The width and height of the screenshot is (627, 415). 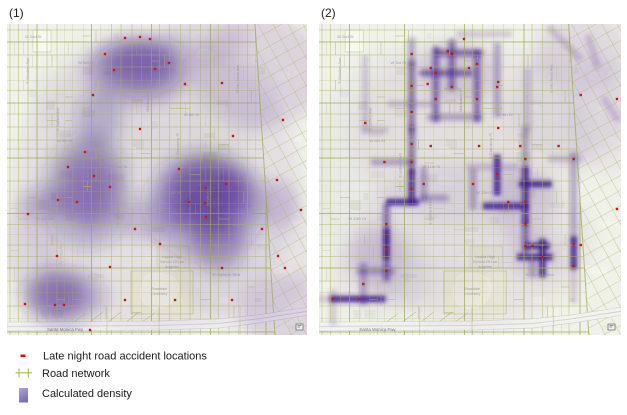 I want to click on svg-text: Road network, so click(x=76, y=374).